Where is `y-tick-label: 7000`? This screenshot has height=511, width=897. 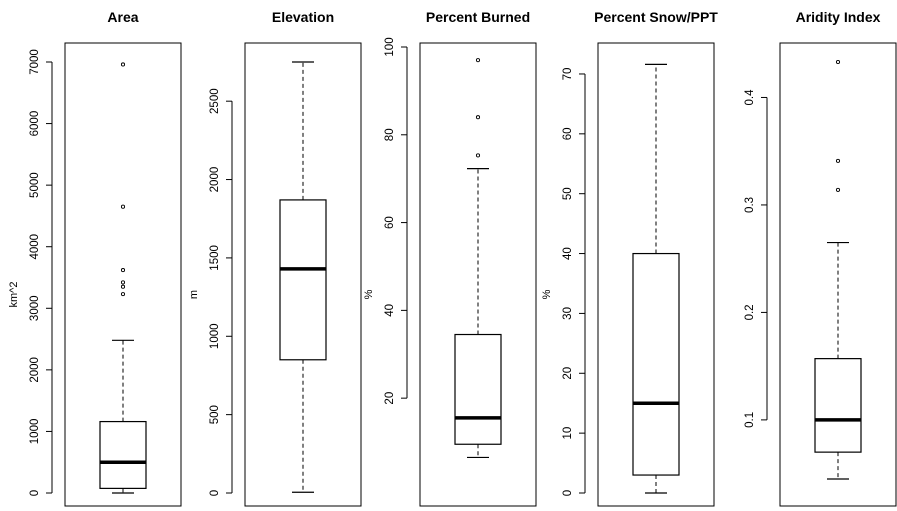
y-tick-label: 7000 is located at coordinates (35, 62).